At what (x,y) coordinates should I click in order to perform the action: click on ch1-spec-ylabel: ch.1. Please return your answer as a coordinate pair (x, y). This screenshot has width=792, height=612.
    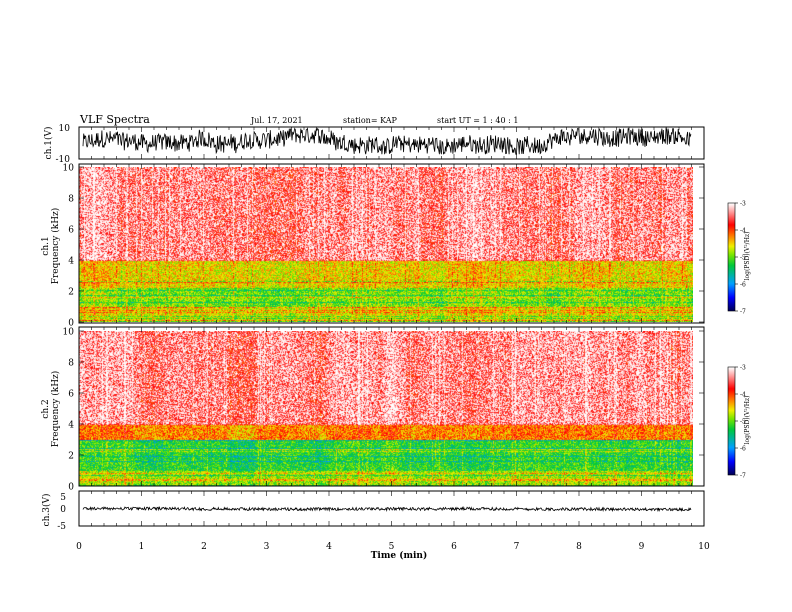
    Looking at the image, I should click on (46, 245).